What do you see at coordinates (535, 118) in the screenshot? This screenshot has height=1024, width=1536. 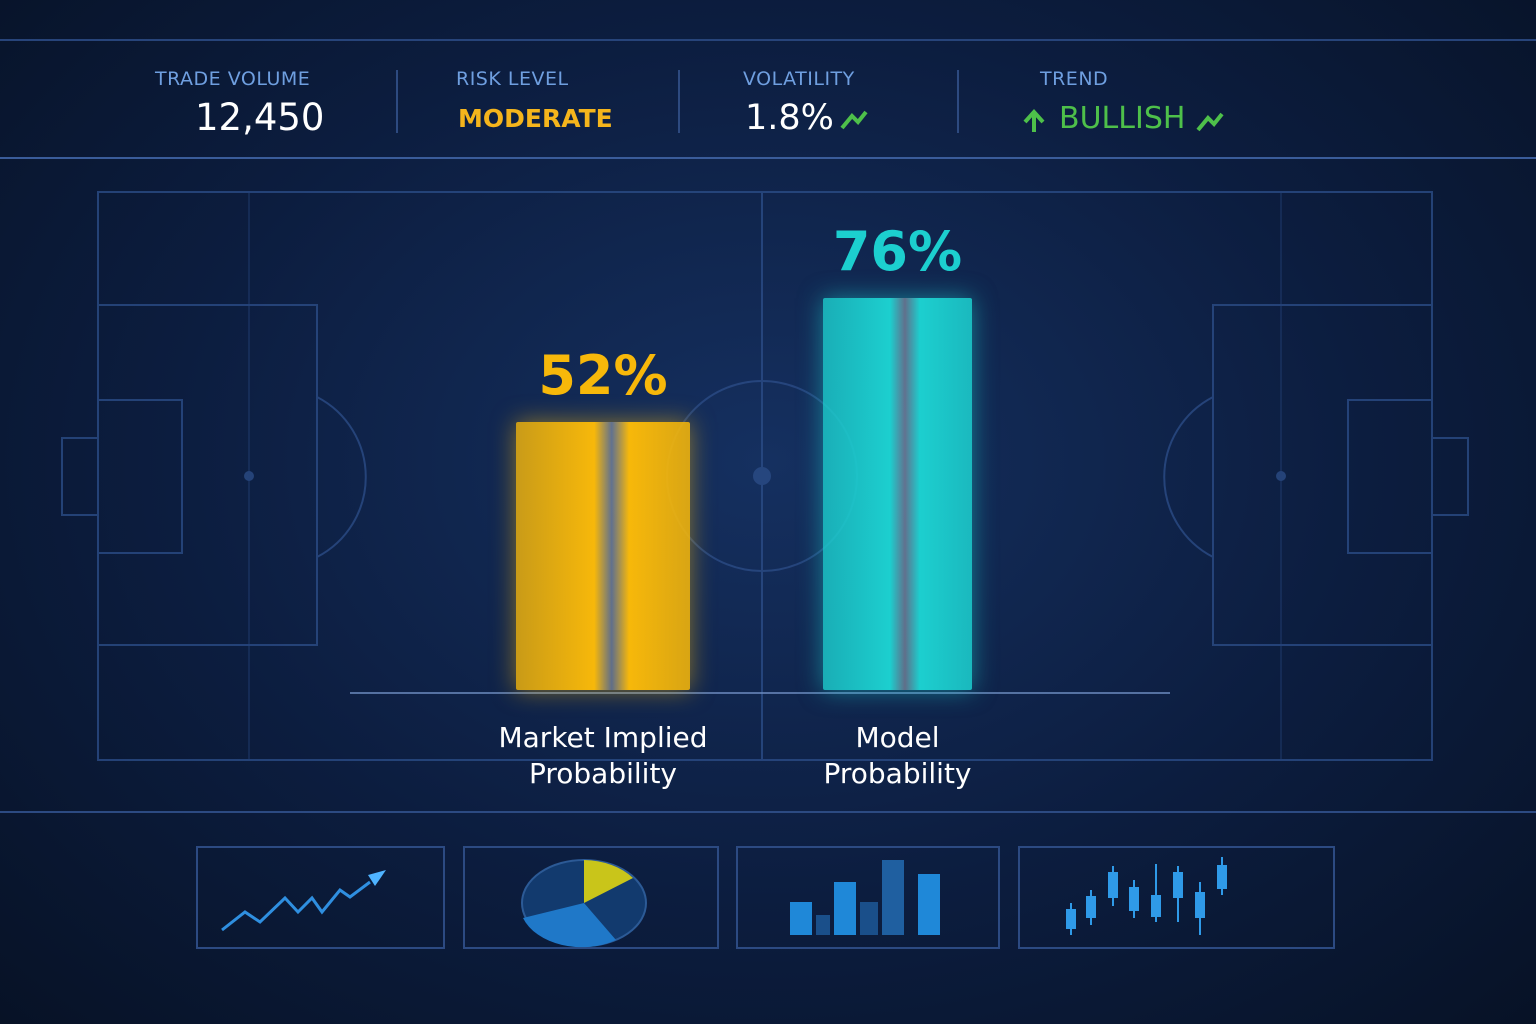 I see `metric-value: MODERATE` at bounding box center [535, 118].